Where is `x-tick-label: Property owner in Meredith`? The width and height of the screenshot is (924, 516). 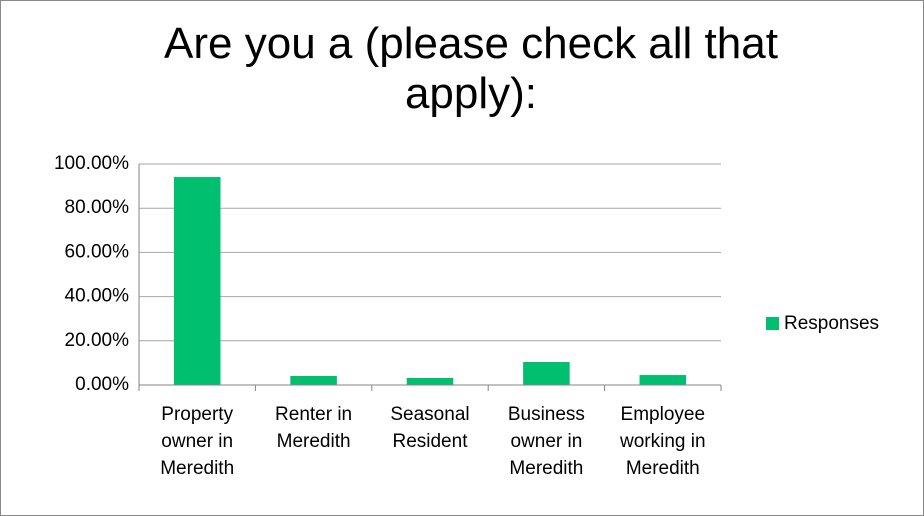
x-tick-label: Property owner in Meredith is located at coordinates (197, 441).